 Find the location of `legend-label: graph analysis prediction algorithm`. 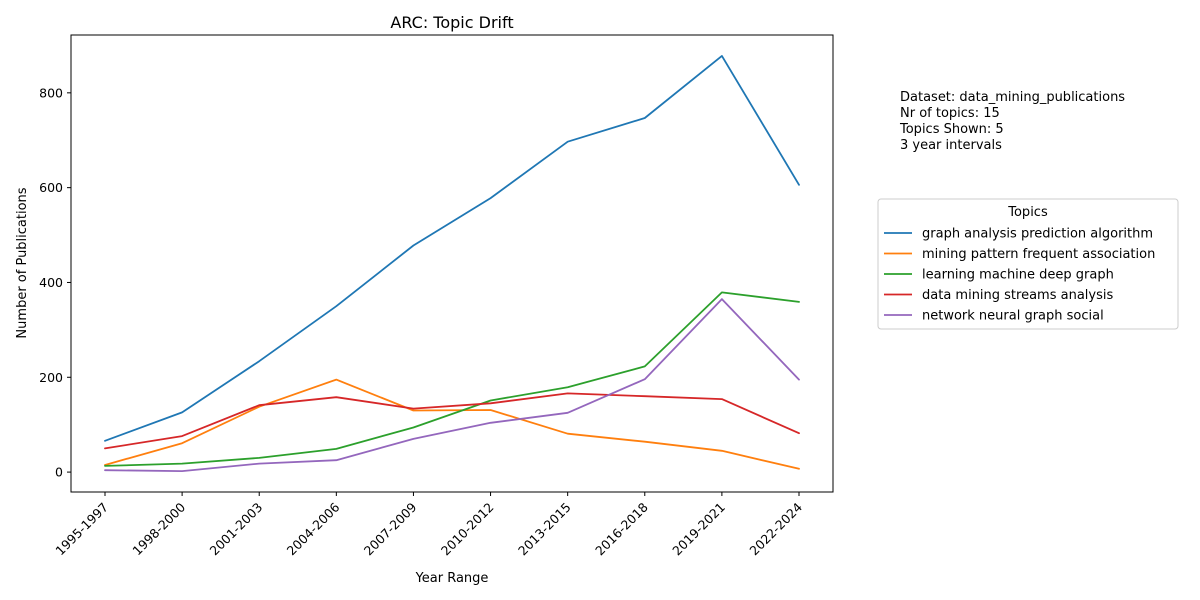

legend-label: graph analysis prediction algorithm is located at coordinates (1037, 234).